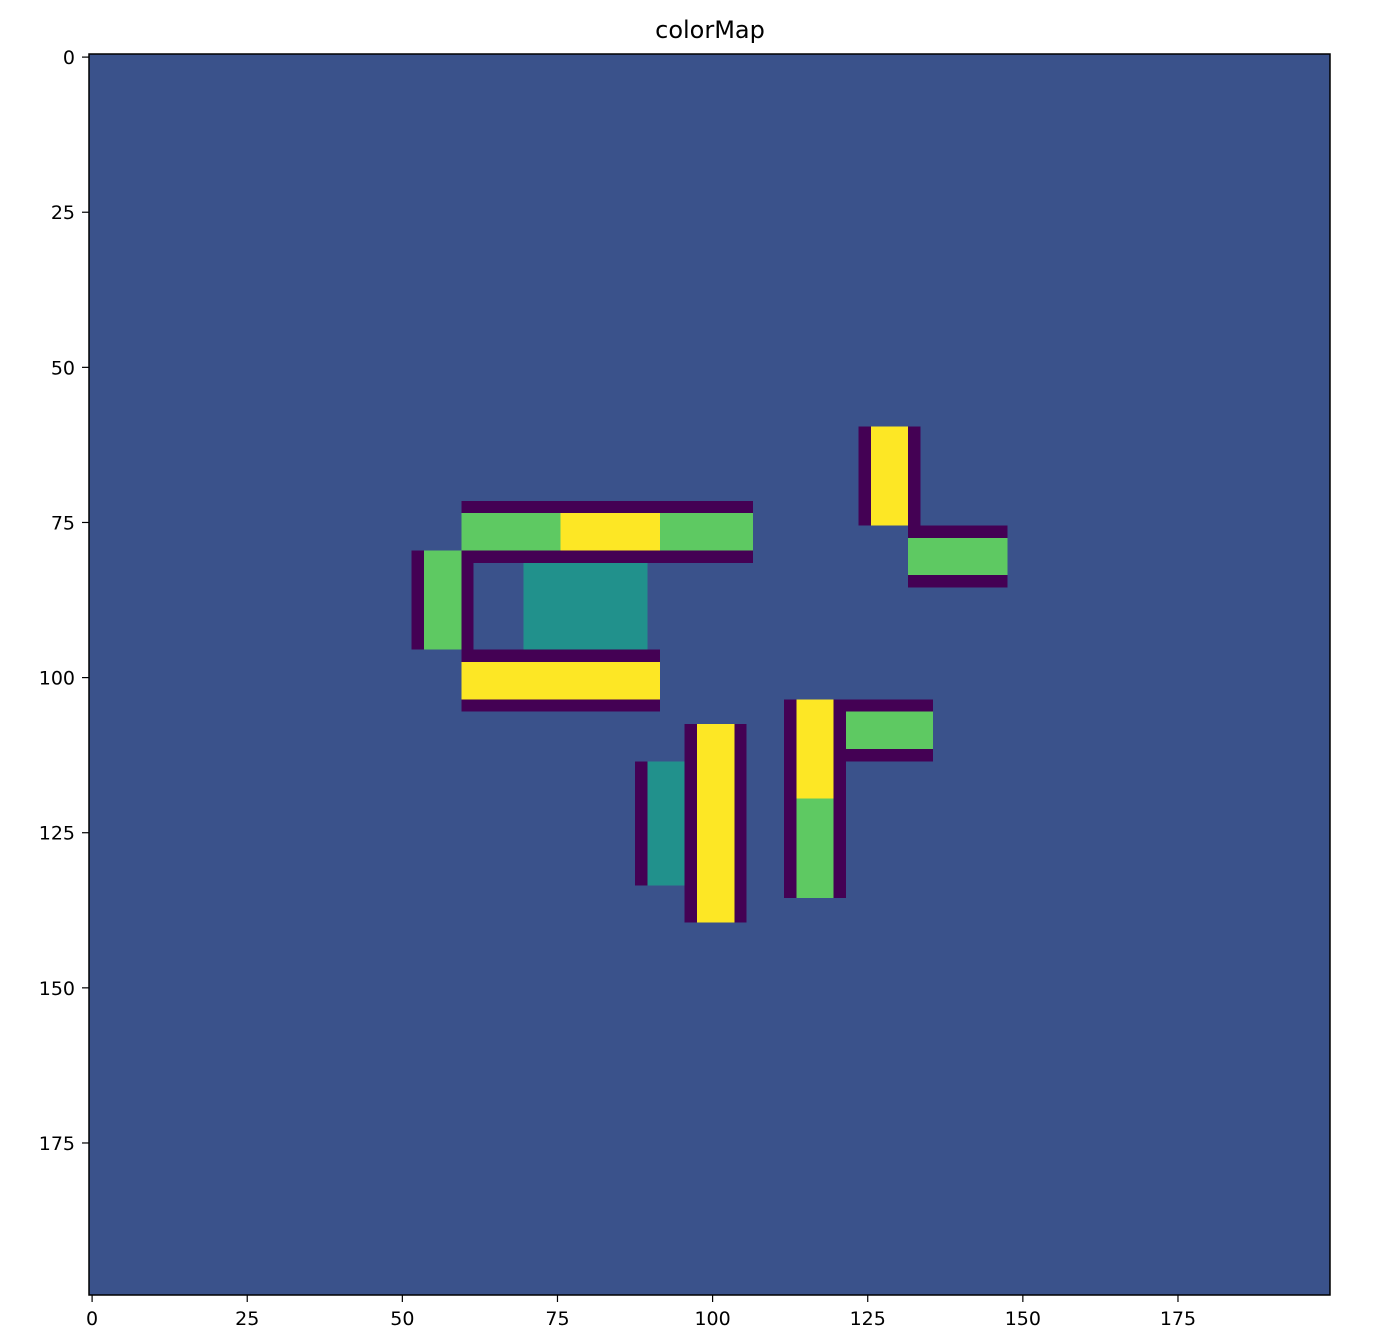  Describe the element at coordinates (57, 989) in the screenshot. I see `y-tick-label: 150` at that location.